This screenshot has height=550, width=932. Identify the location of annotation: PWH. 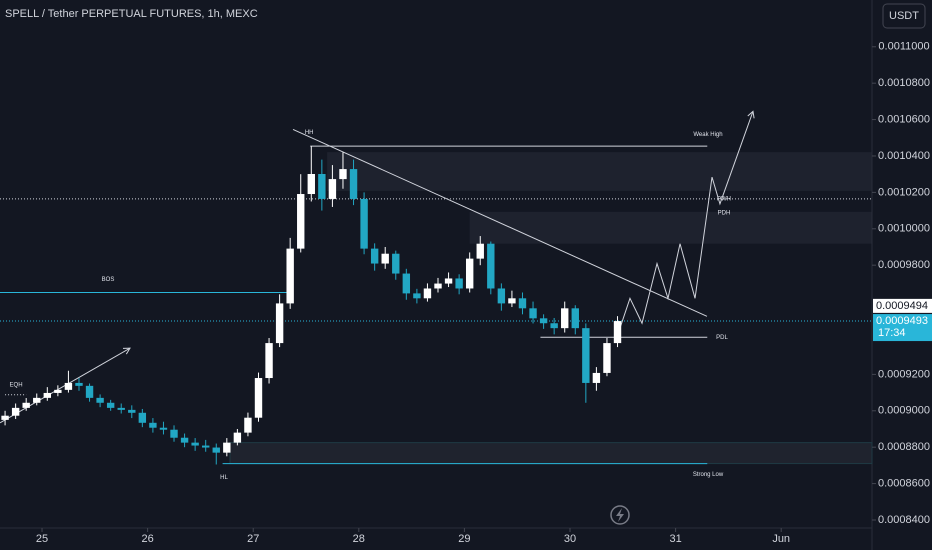
(724, 200).